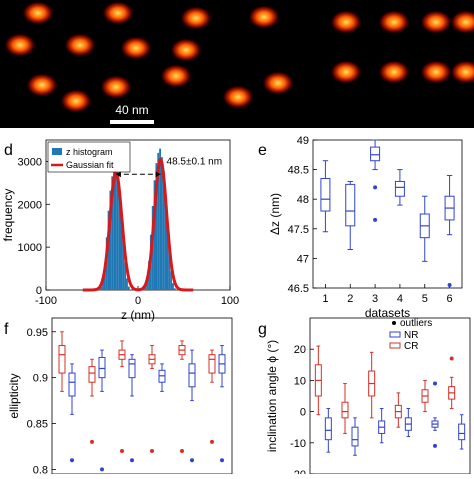 The width and height of the screenshot is (474, 479). What do you see at coordinates (452, 359) in the screenshot?
I see `panel-g-cr-outlier` at bounding box center [452, 359].